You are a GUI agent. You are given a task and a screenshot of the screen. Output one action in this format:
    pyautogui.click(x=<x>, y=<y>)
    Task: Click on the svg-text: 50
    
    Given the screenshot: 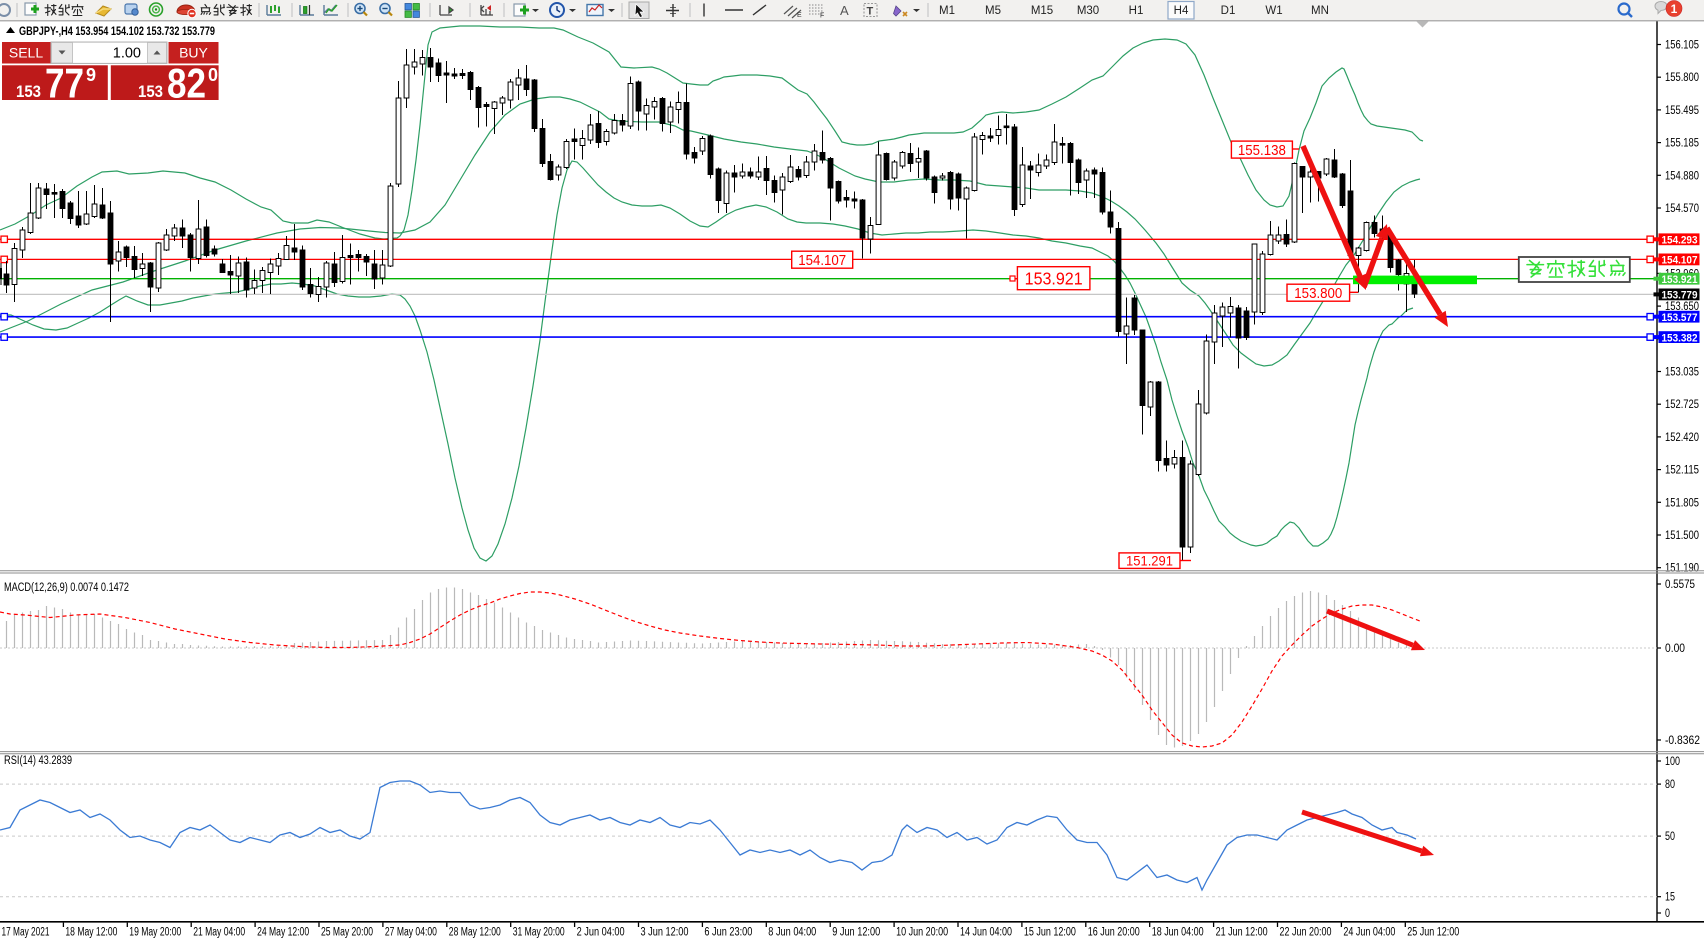 What is the action you would take?
    pyautogui.click(x=1670, y=837)
    